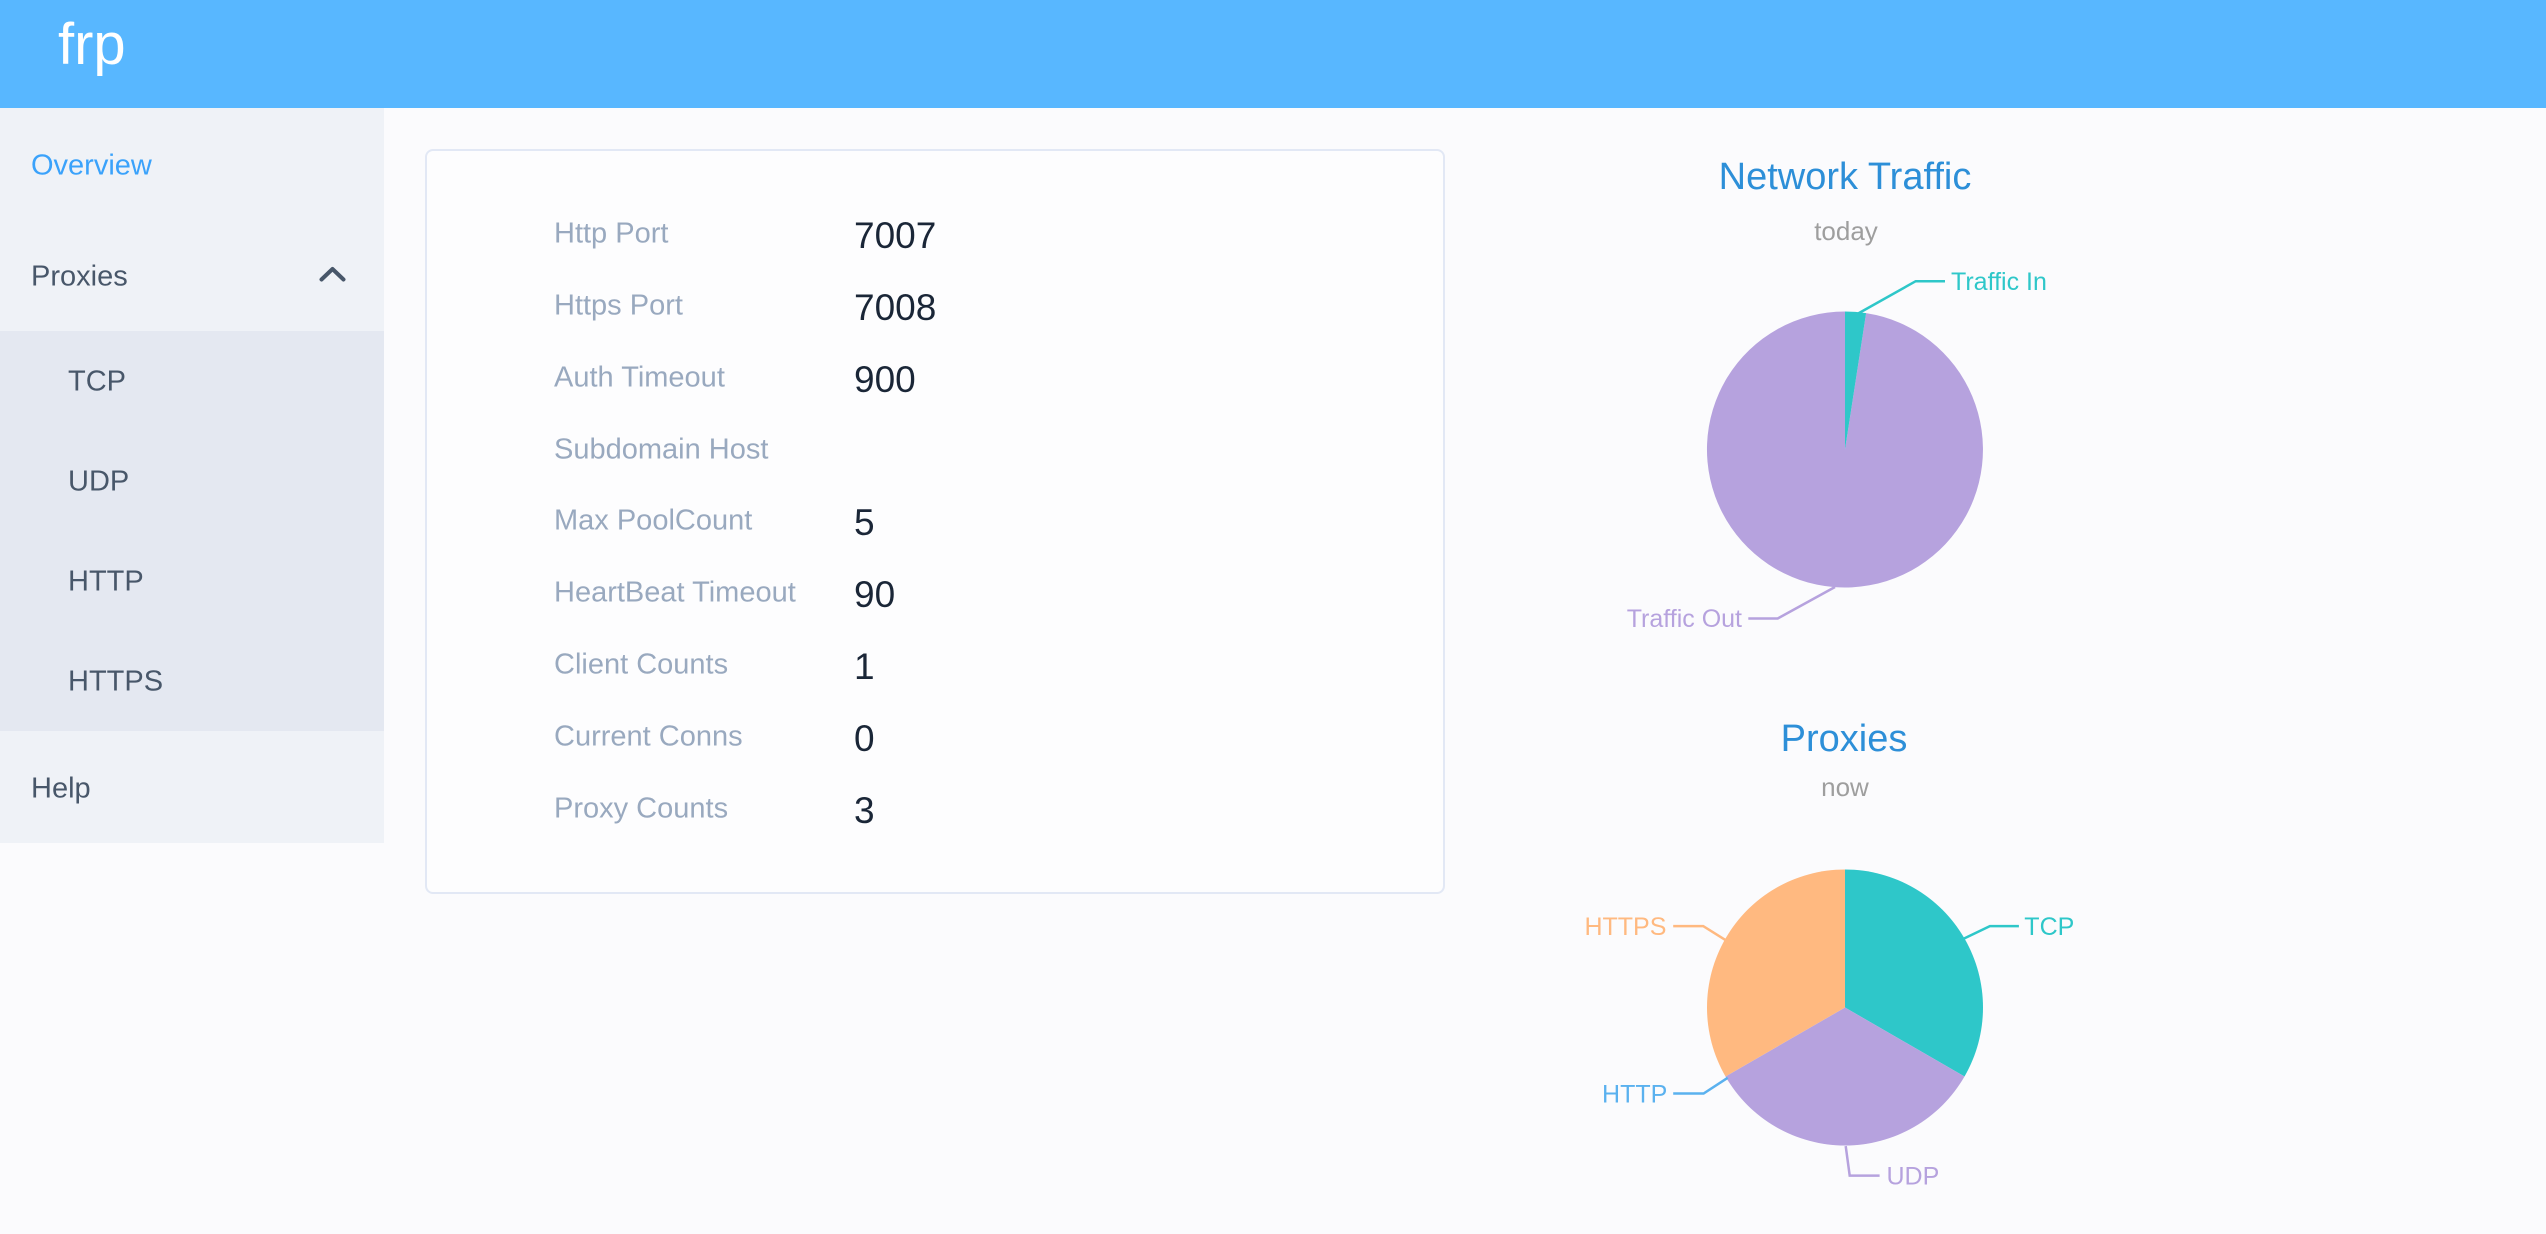 The width and height of the screenshot is (2546, 1234). I want to click on svg-text: UDP, so click(1913, 1176).